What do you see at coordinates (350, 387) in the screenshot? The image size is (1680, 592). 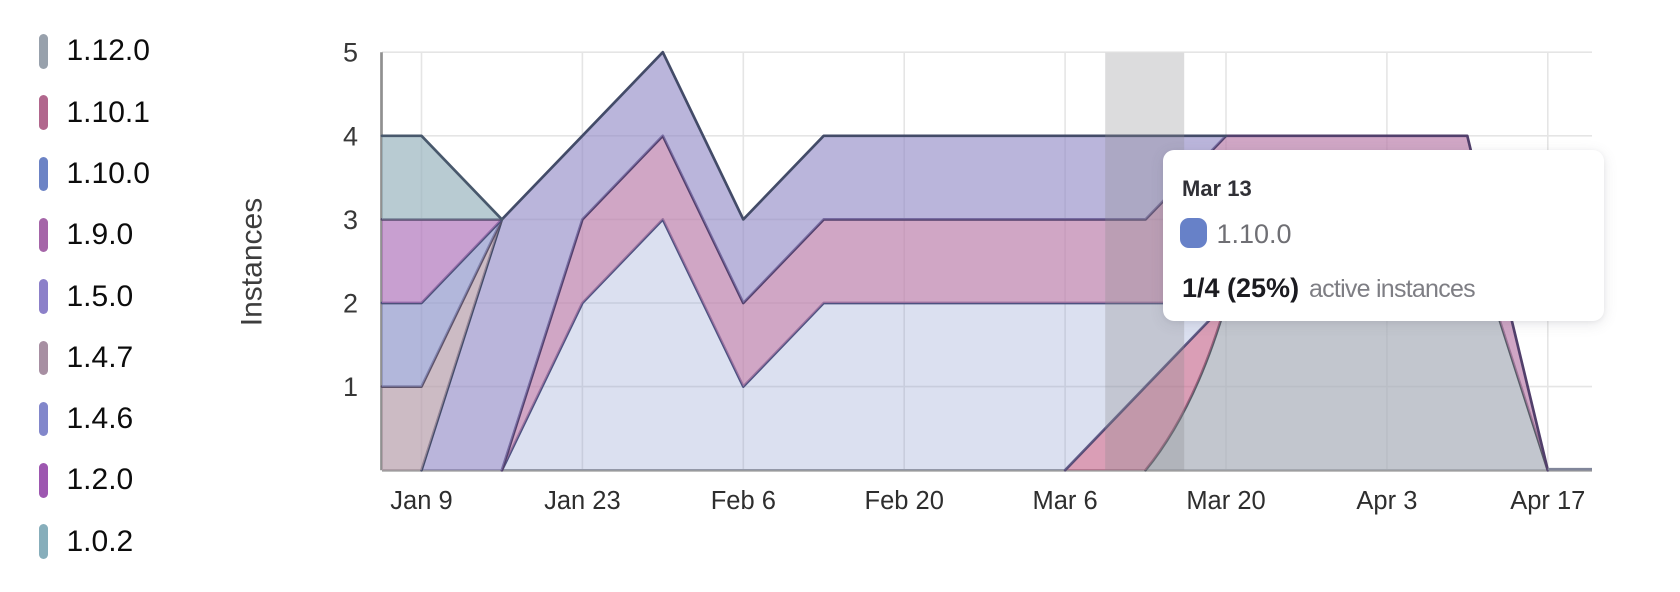 I see `svg-text: 1` at bounding box center [350, 387].